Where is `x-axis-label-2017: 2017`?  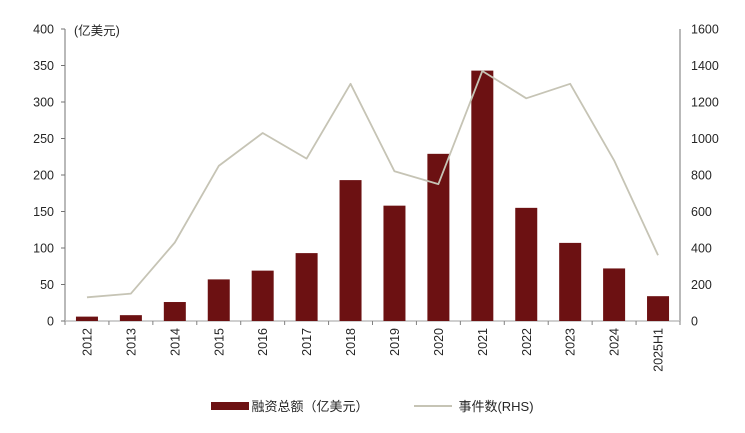 x-axis-label-2017: 2017 is located at coordinates (307, 342).